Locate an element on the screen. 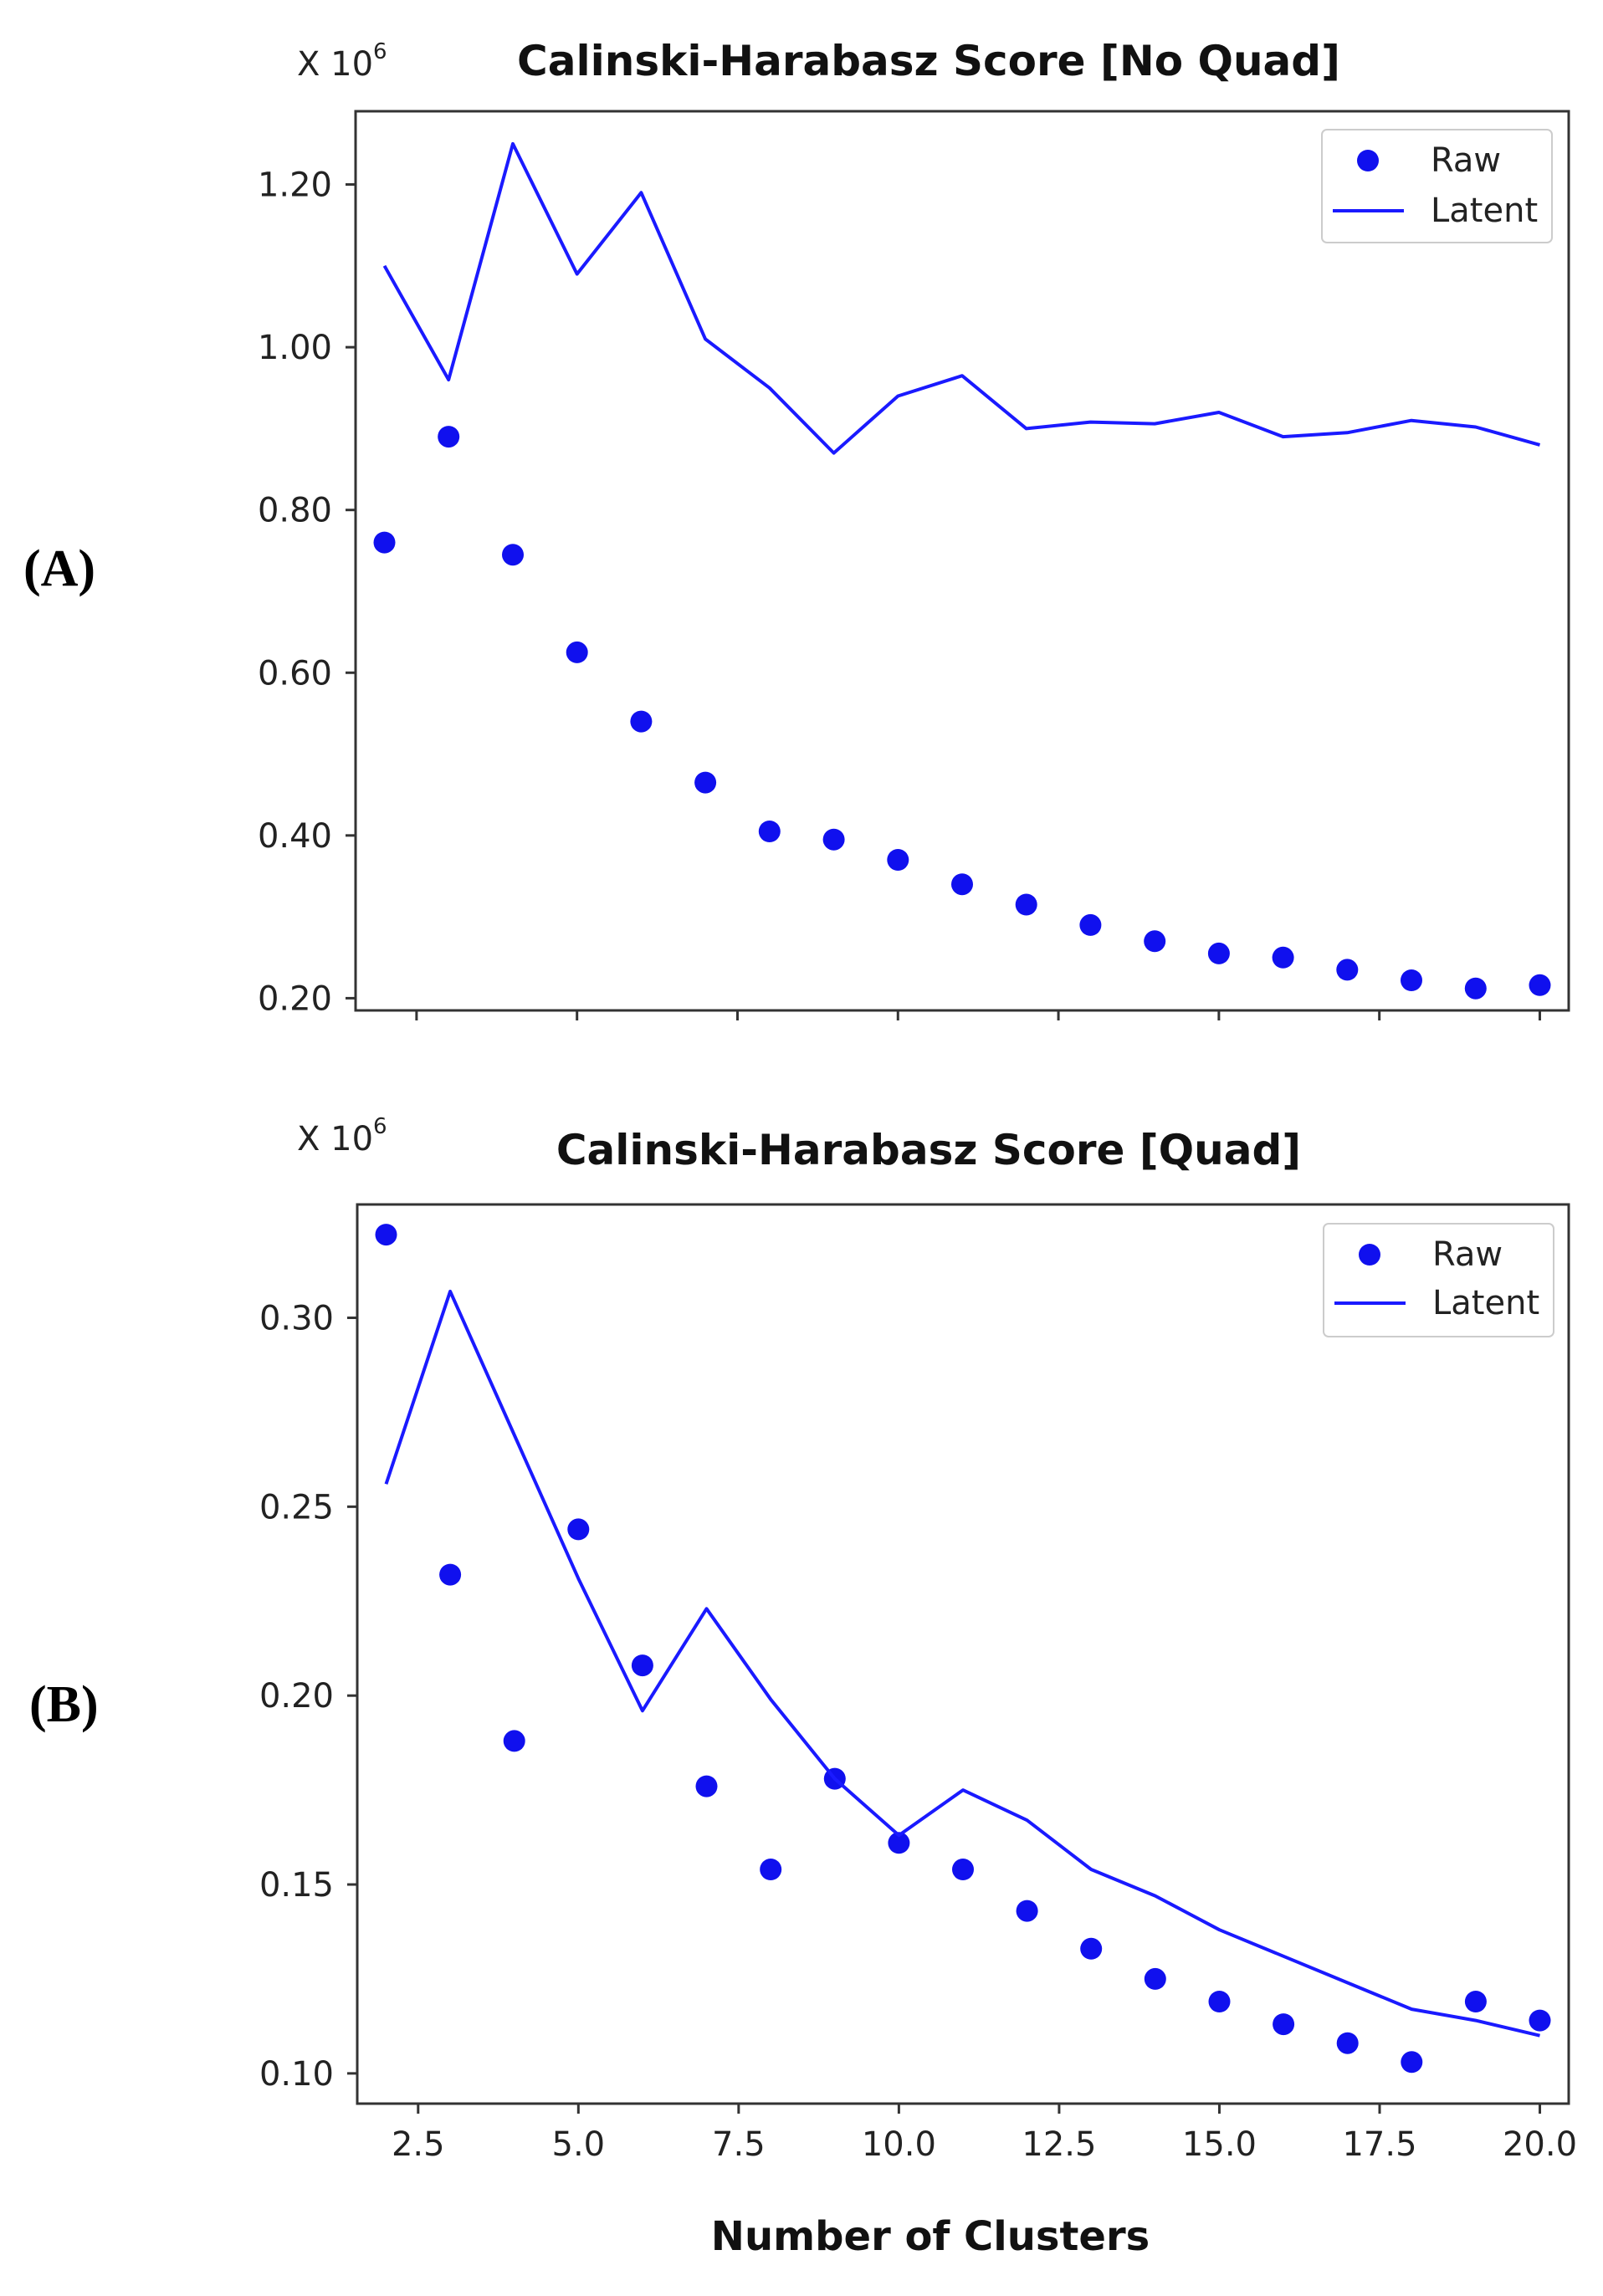  y-tick-label: 0.10 is located at coordinates (296, 2074).